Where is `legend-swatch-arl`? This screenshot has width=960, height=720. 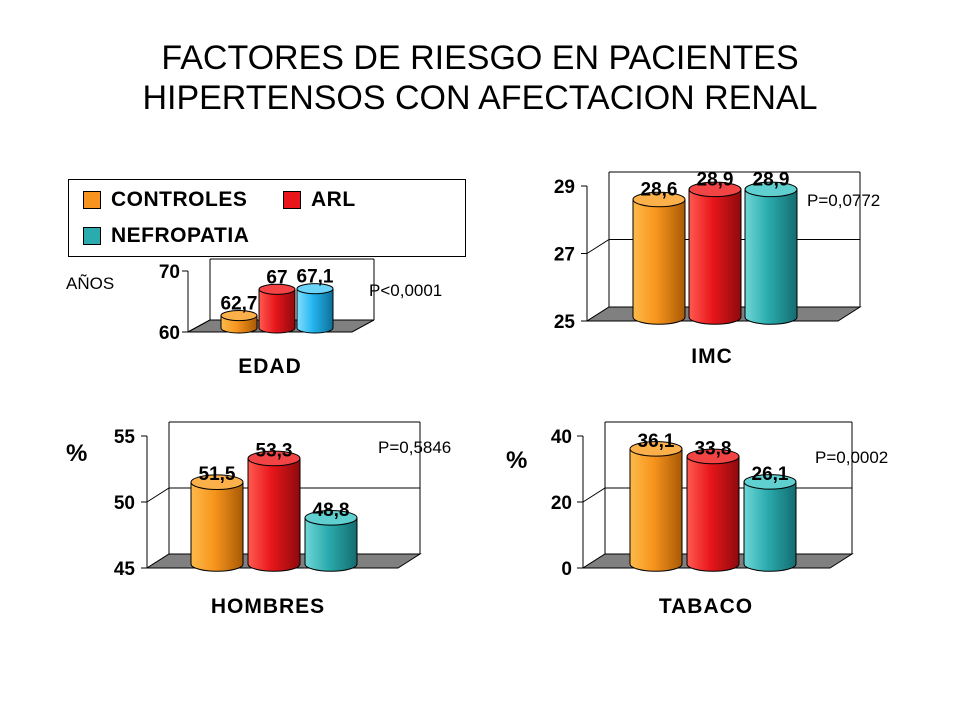 legend-swatch-arl is located at coordinates (292, 200).